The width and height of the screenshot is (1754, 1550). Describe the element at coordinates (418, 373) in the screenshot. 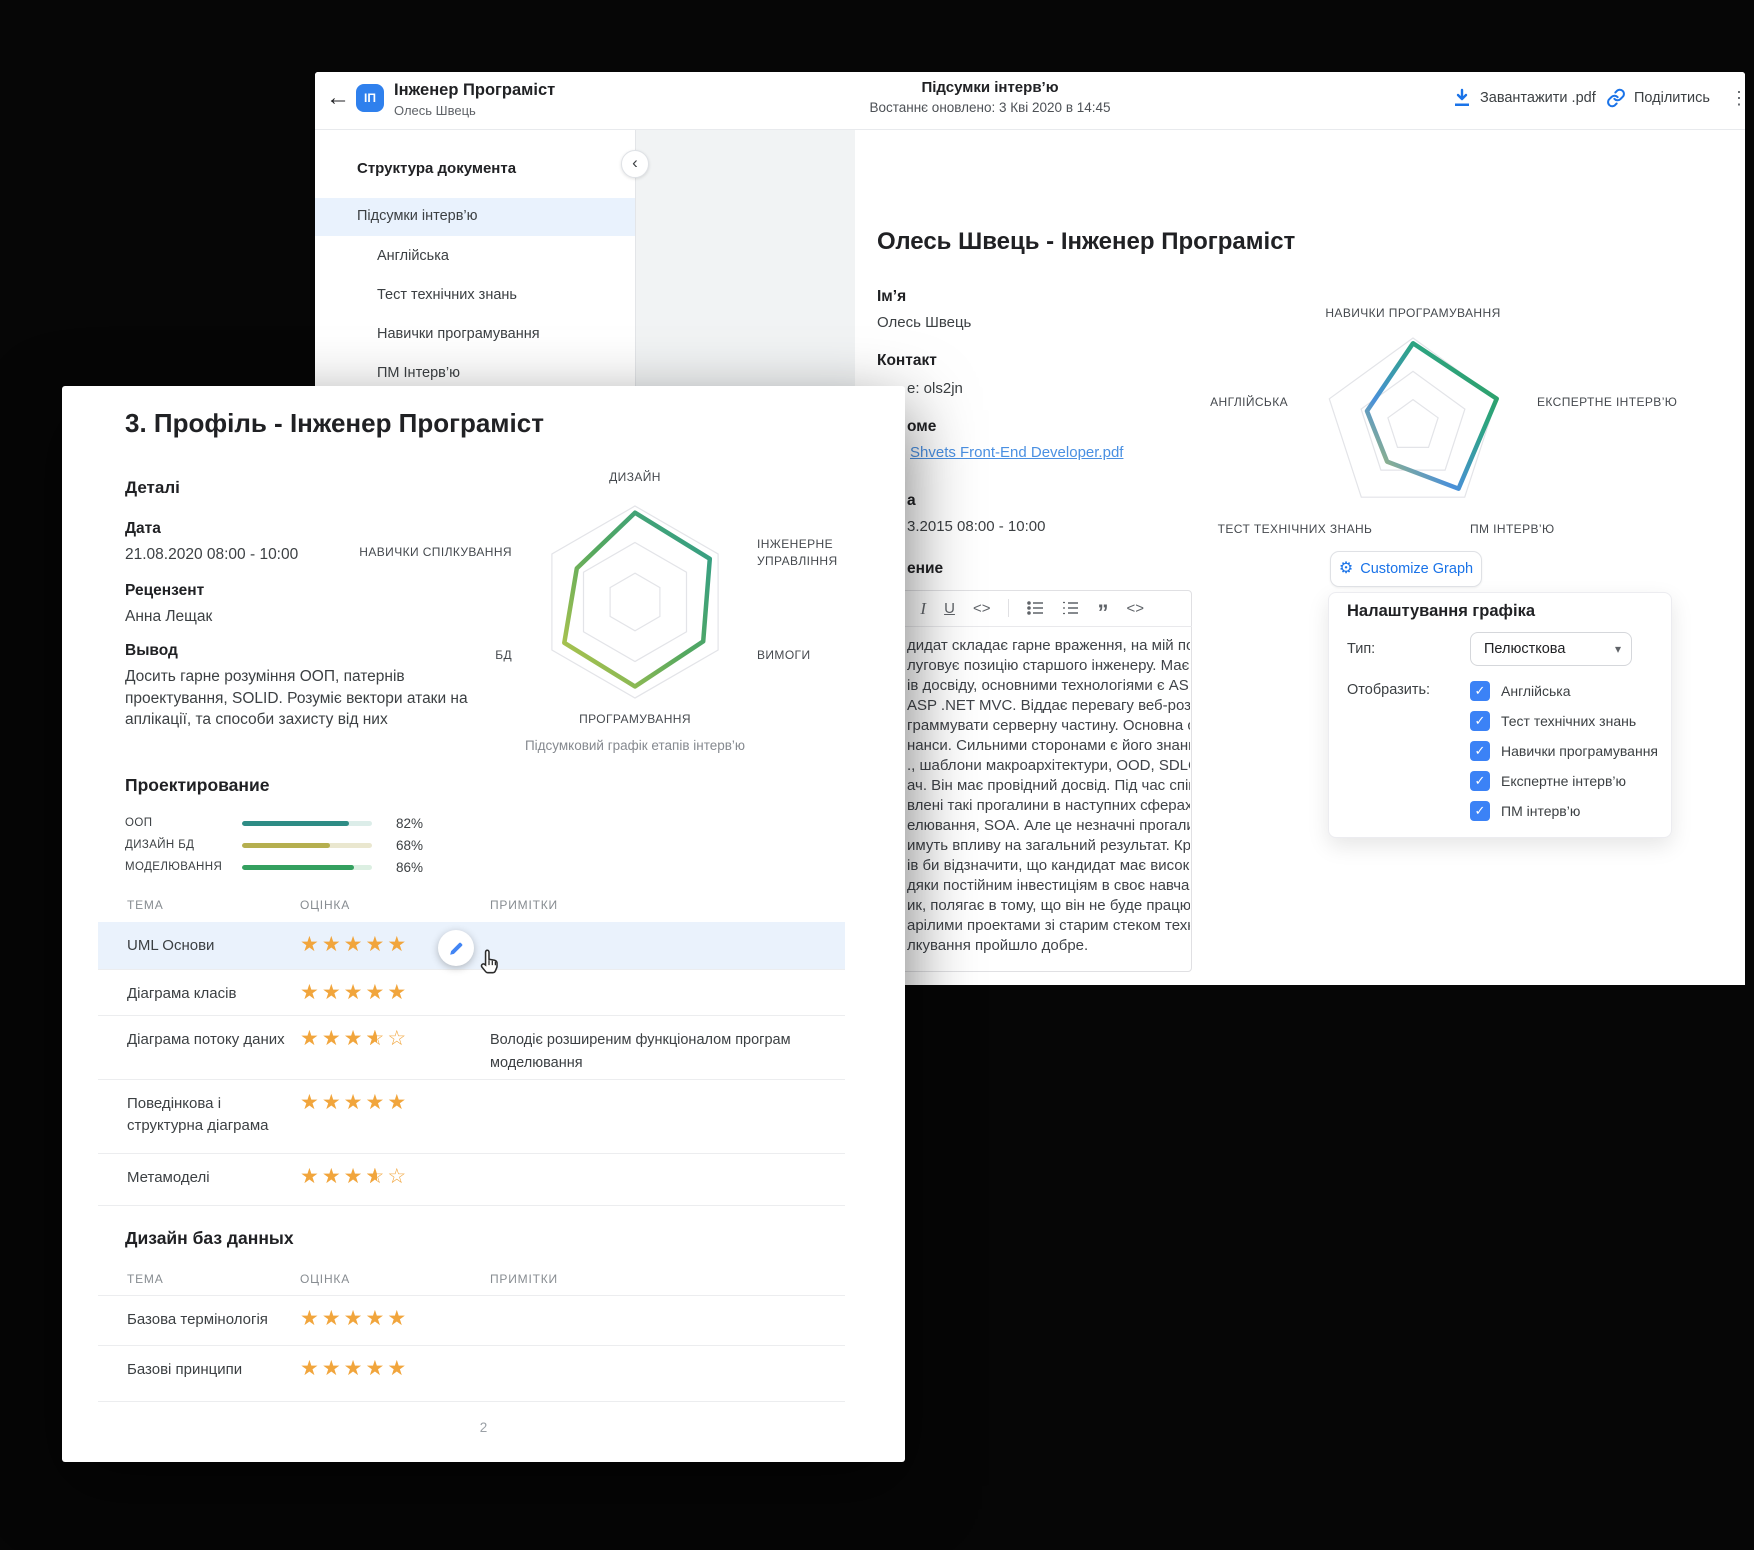

I see `sidebar-item-pm-interview: ПМ Інтерв’ю` at that location.